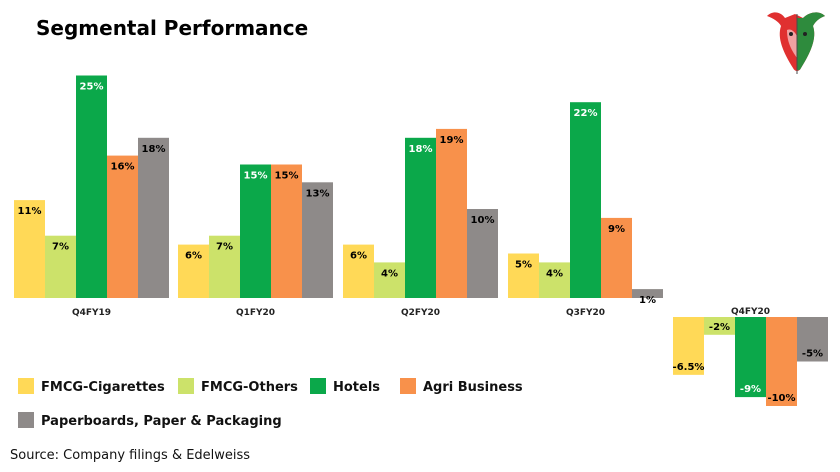 This screenshot has height=472, width=840. I want to click on chart-title: Segmental Performance, so click(172, 28).